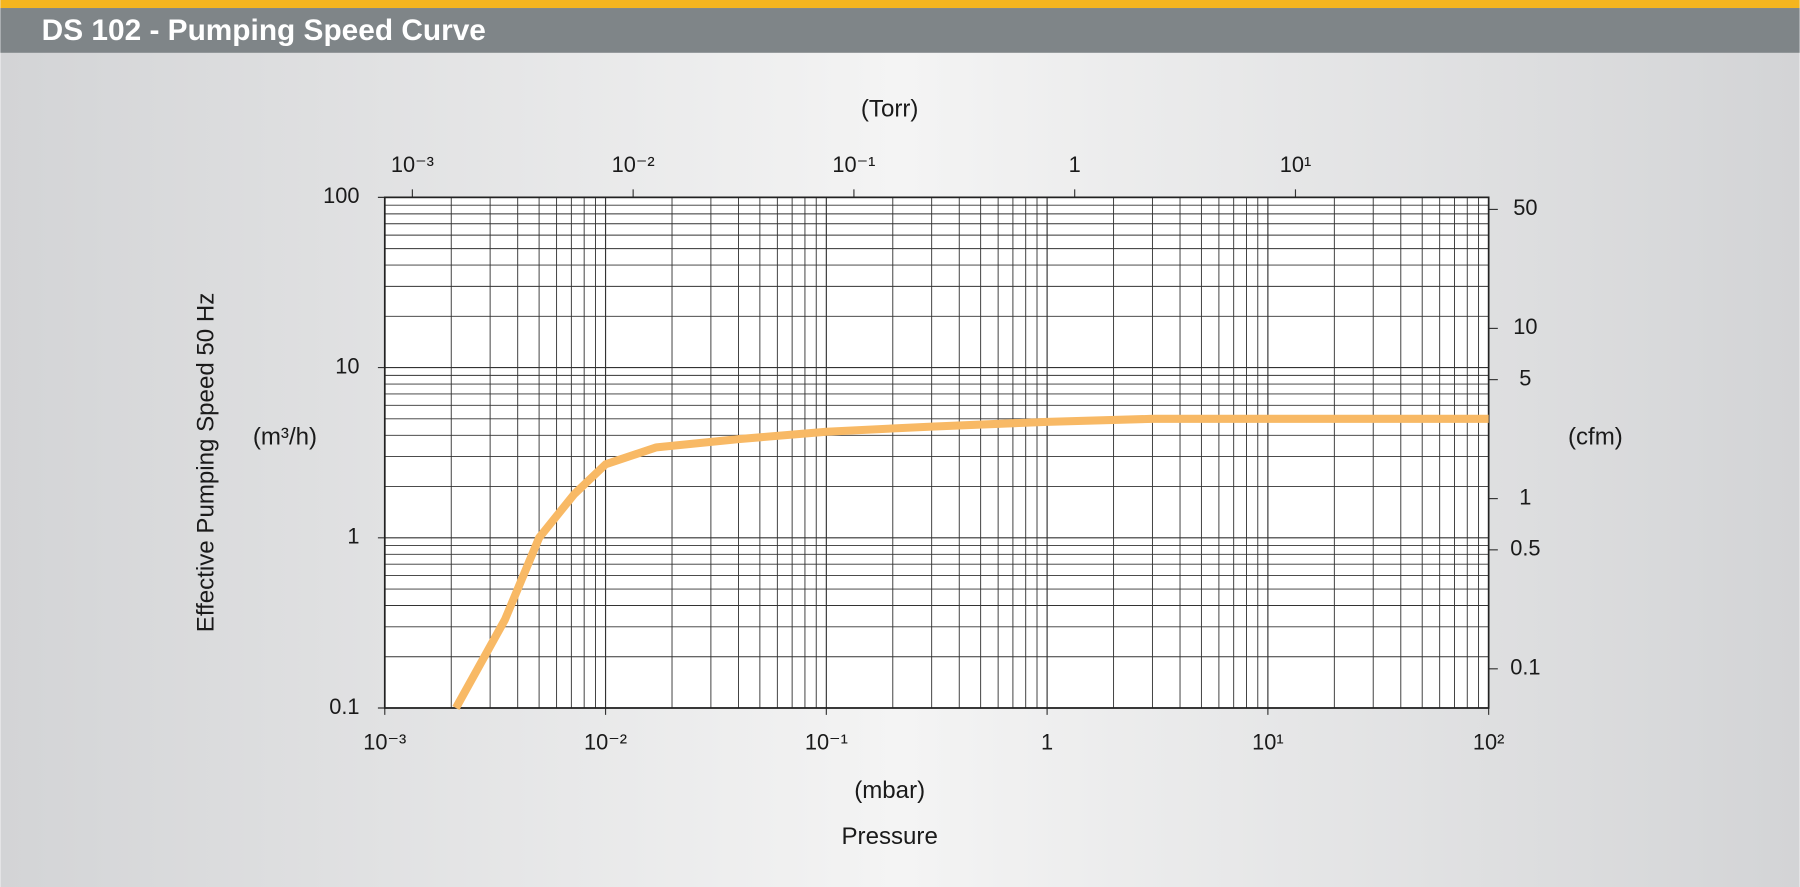 The width and height of the screenshot is (1800, 887). Describe the element at coordinates (826, 741) in the screenshot. I see `x-tick-label: 10⁻¹` at that location.